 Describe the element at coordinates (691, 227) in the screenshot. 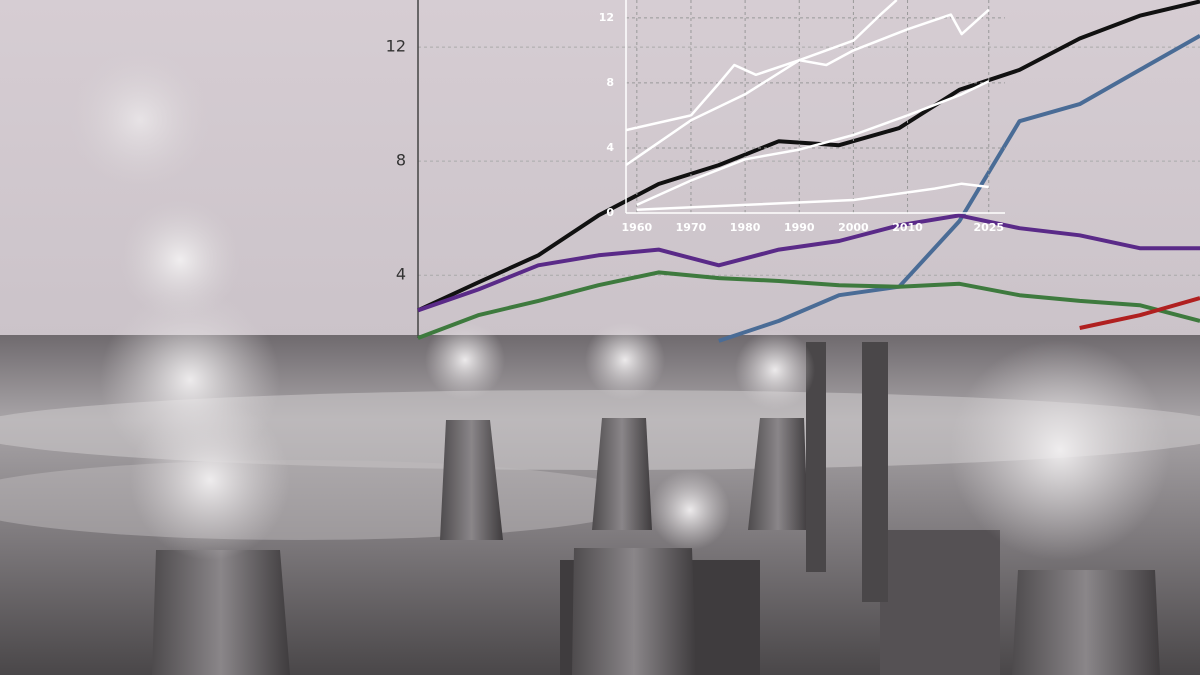

I see `x-tick-label: 1970` at that location.